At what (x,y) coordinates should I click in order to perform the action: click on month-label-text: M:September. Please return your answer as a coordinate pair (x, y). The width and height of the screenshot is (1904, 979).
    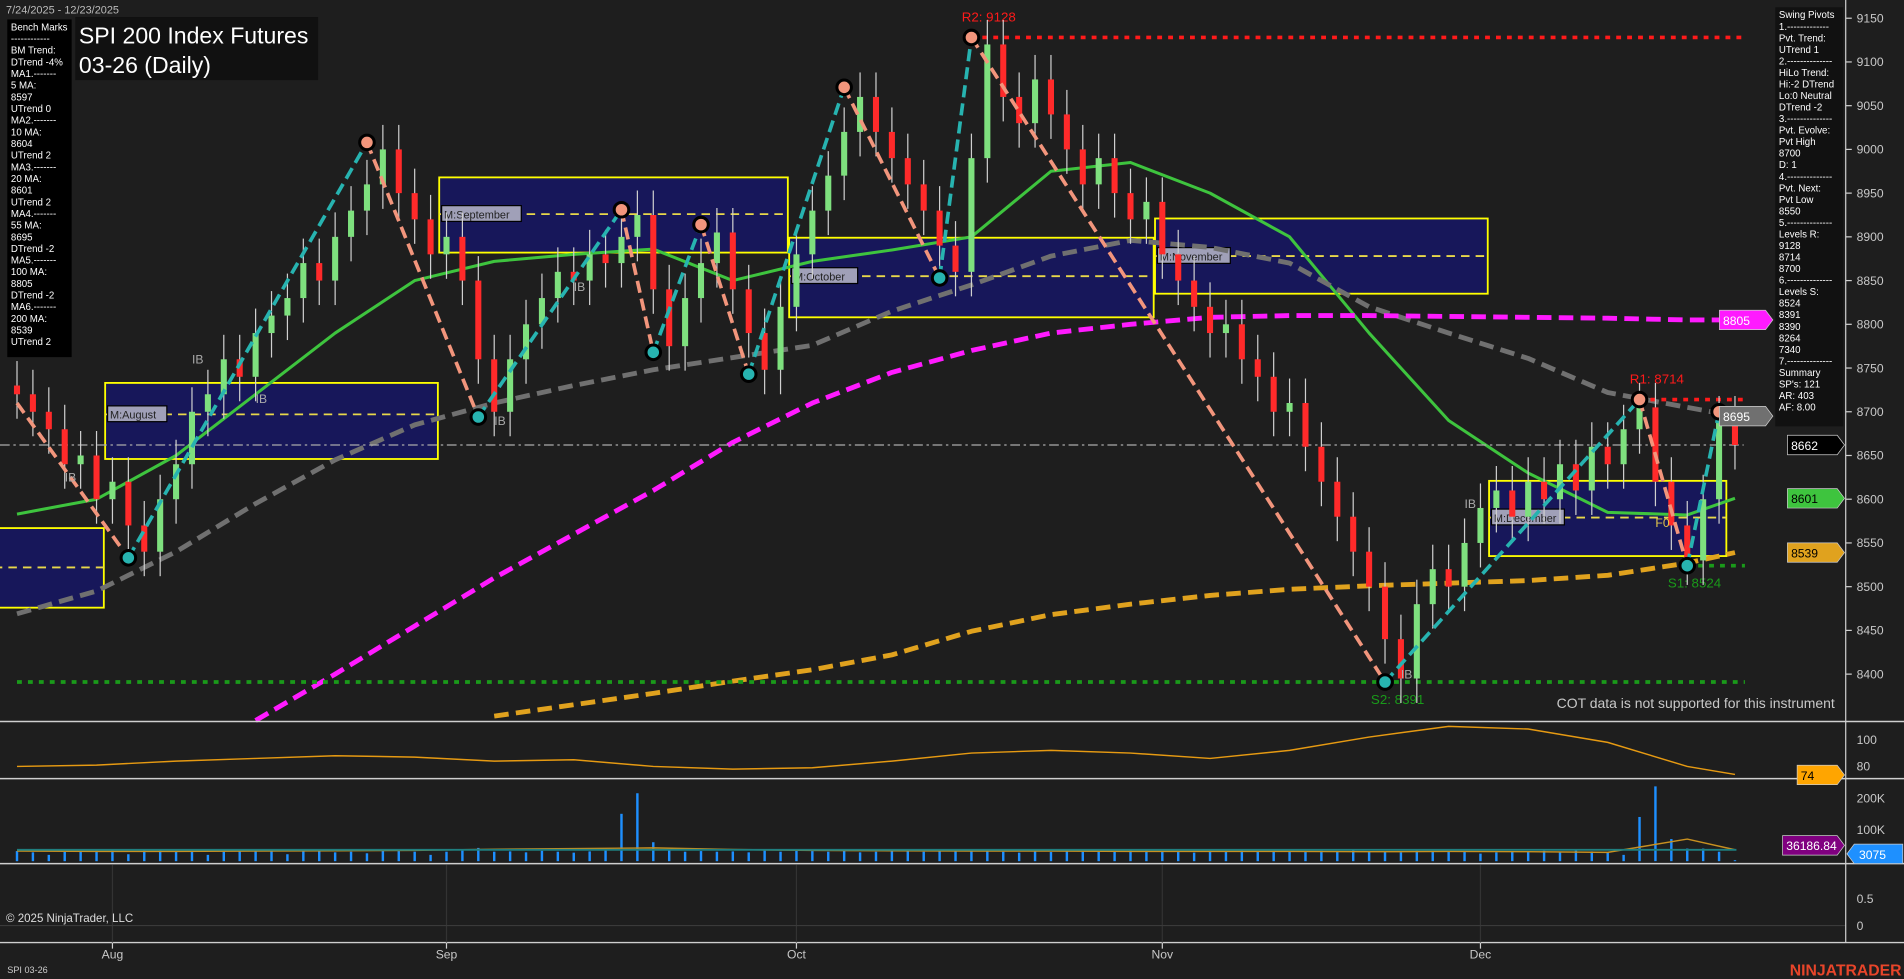
    Looking at the image, I should click on (477, 215).